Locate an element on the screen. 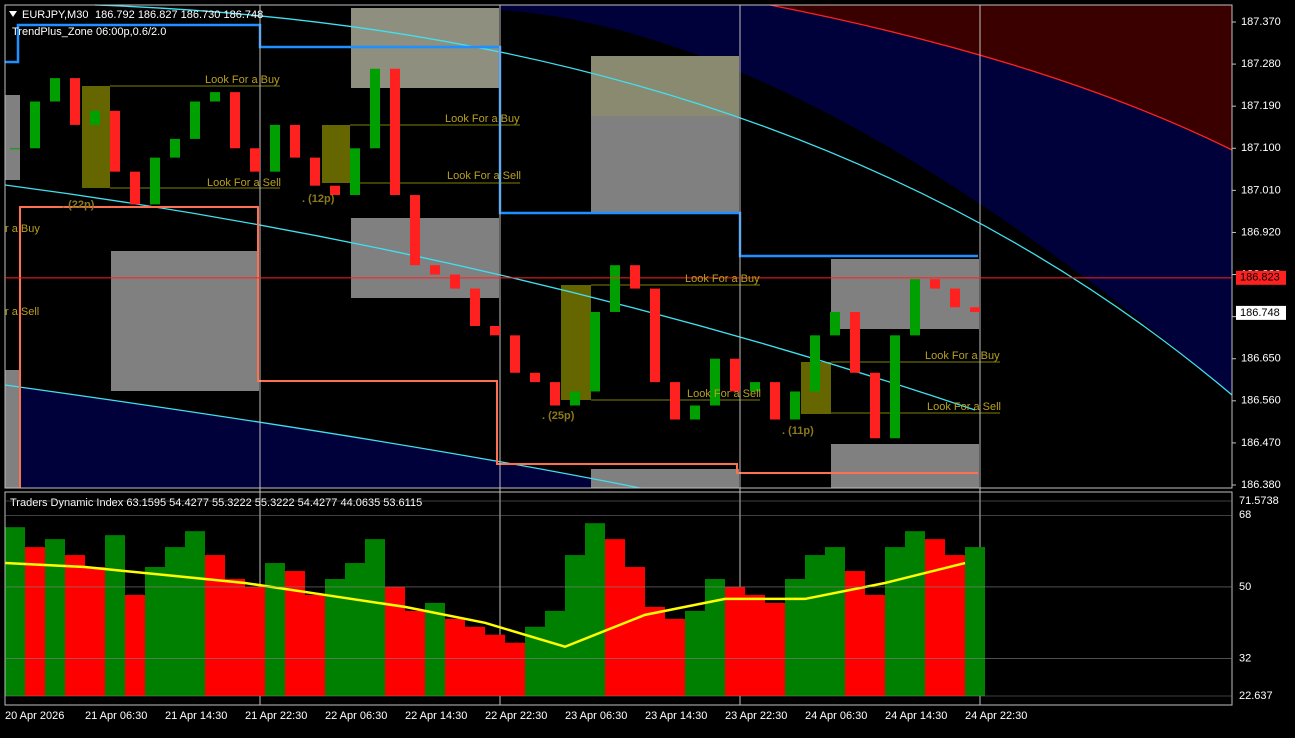 The image size is (1295, 738). last-price-box is located at coordinates (1261, 312).